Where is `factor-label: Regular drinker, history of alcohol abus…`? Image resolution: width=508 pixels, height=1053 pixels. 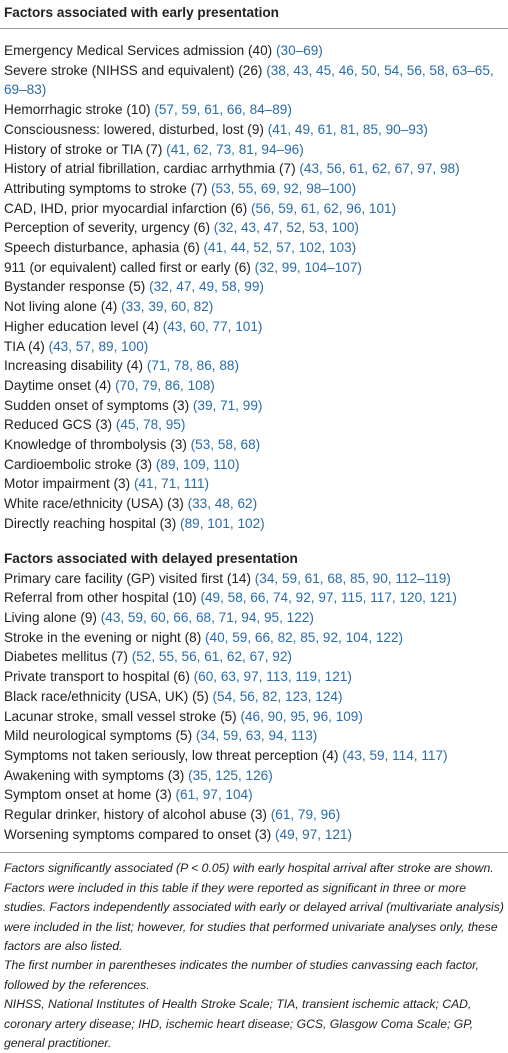
factor-label: Regular drinker, history of alcohol abus… is located at coordinates (135, 815).